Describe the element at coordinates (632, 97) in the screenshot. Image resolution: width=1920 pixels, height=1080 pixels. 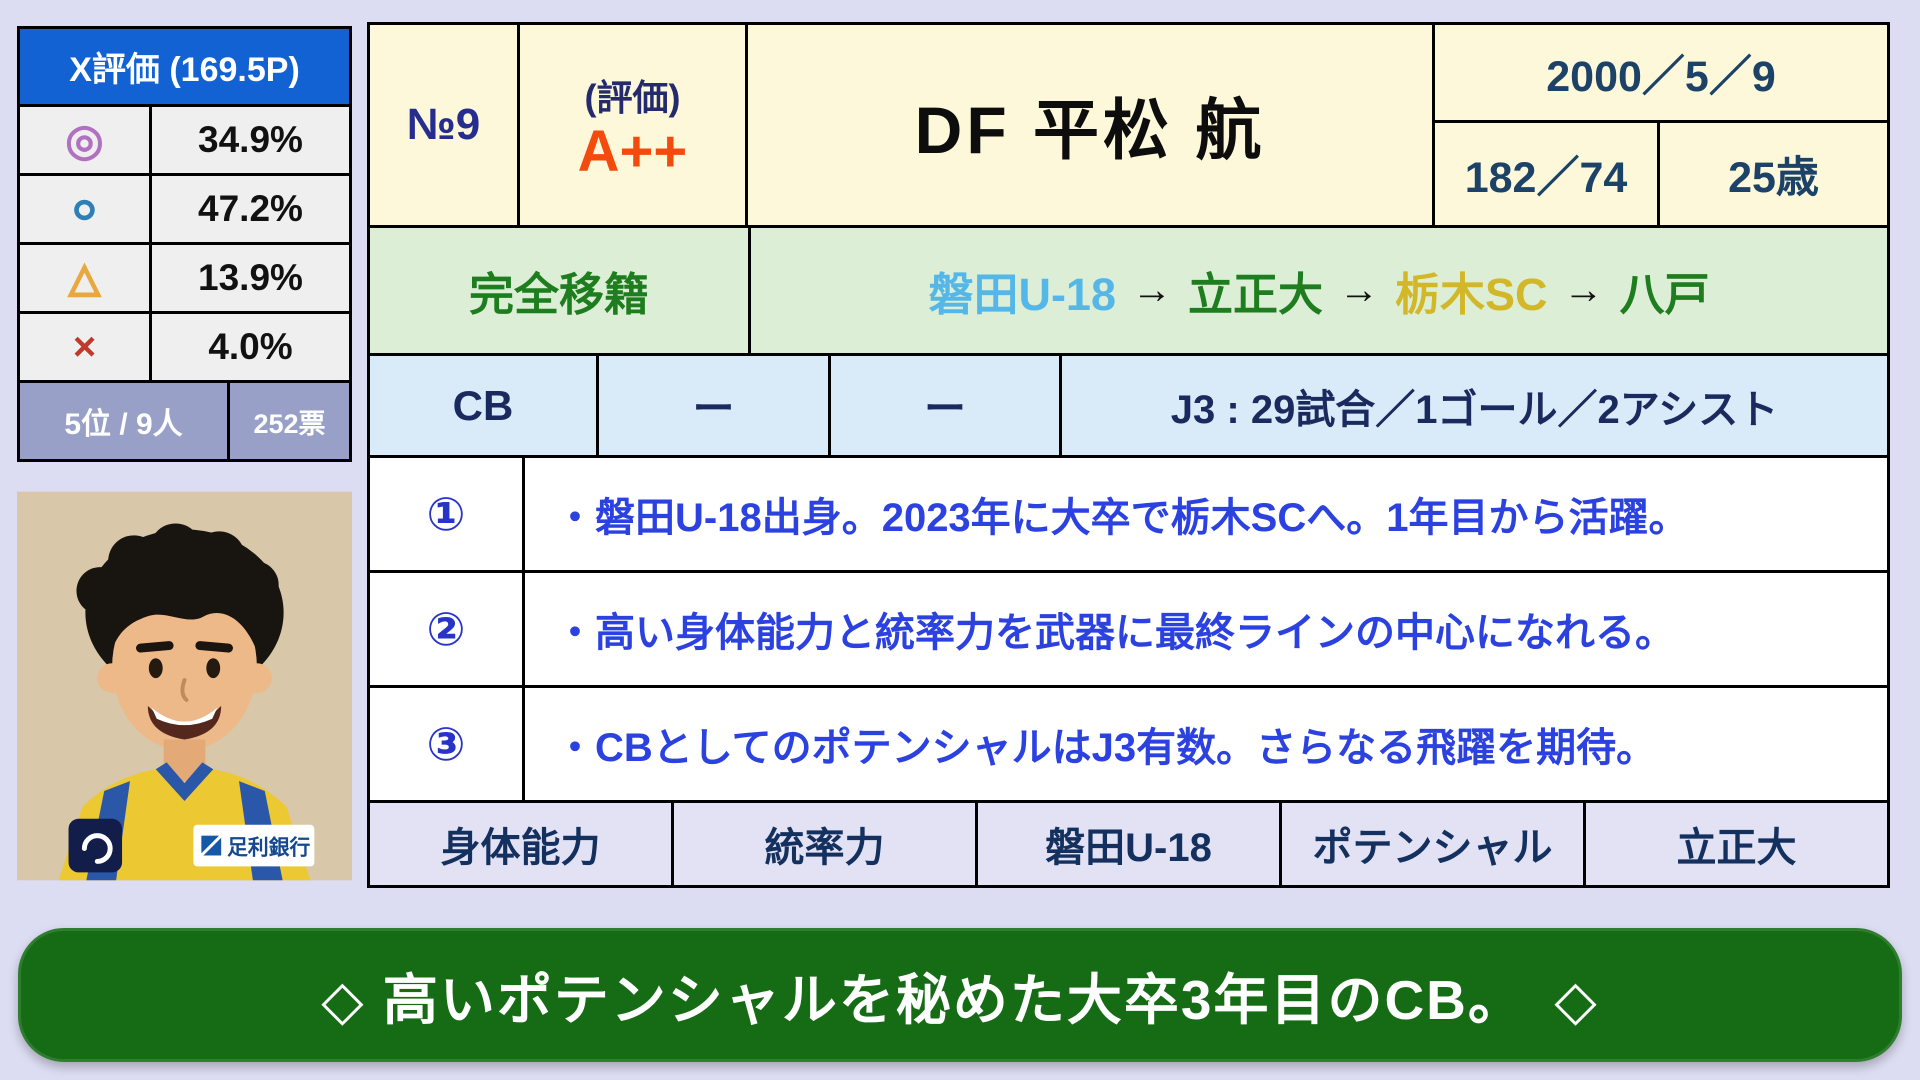
I see `rating-label: (評価)` at that location.